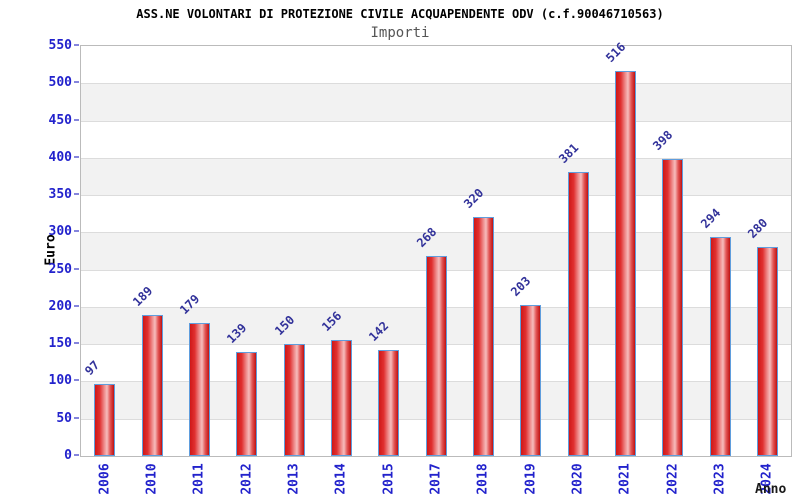 The width and height of the screenshot is (800, 500). Describe the element at coordinates (60, 269) in the screenshot. I see `y-tick-label: 250` at that location.